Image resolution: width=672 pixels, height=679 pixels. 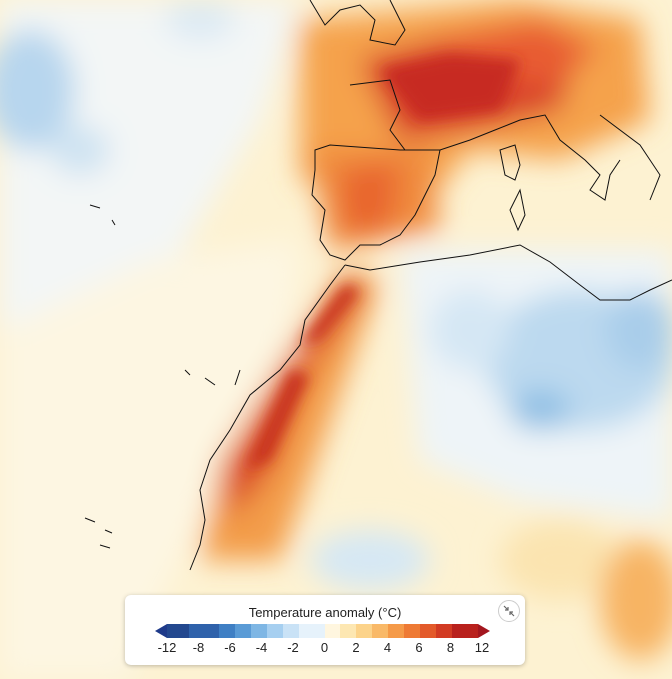 What do you see at coordinates (322, 631) in the screenshot?
I see `color-bar` at bounding box center [322, 631].